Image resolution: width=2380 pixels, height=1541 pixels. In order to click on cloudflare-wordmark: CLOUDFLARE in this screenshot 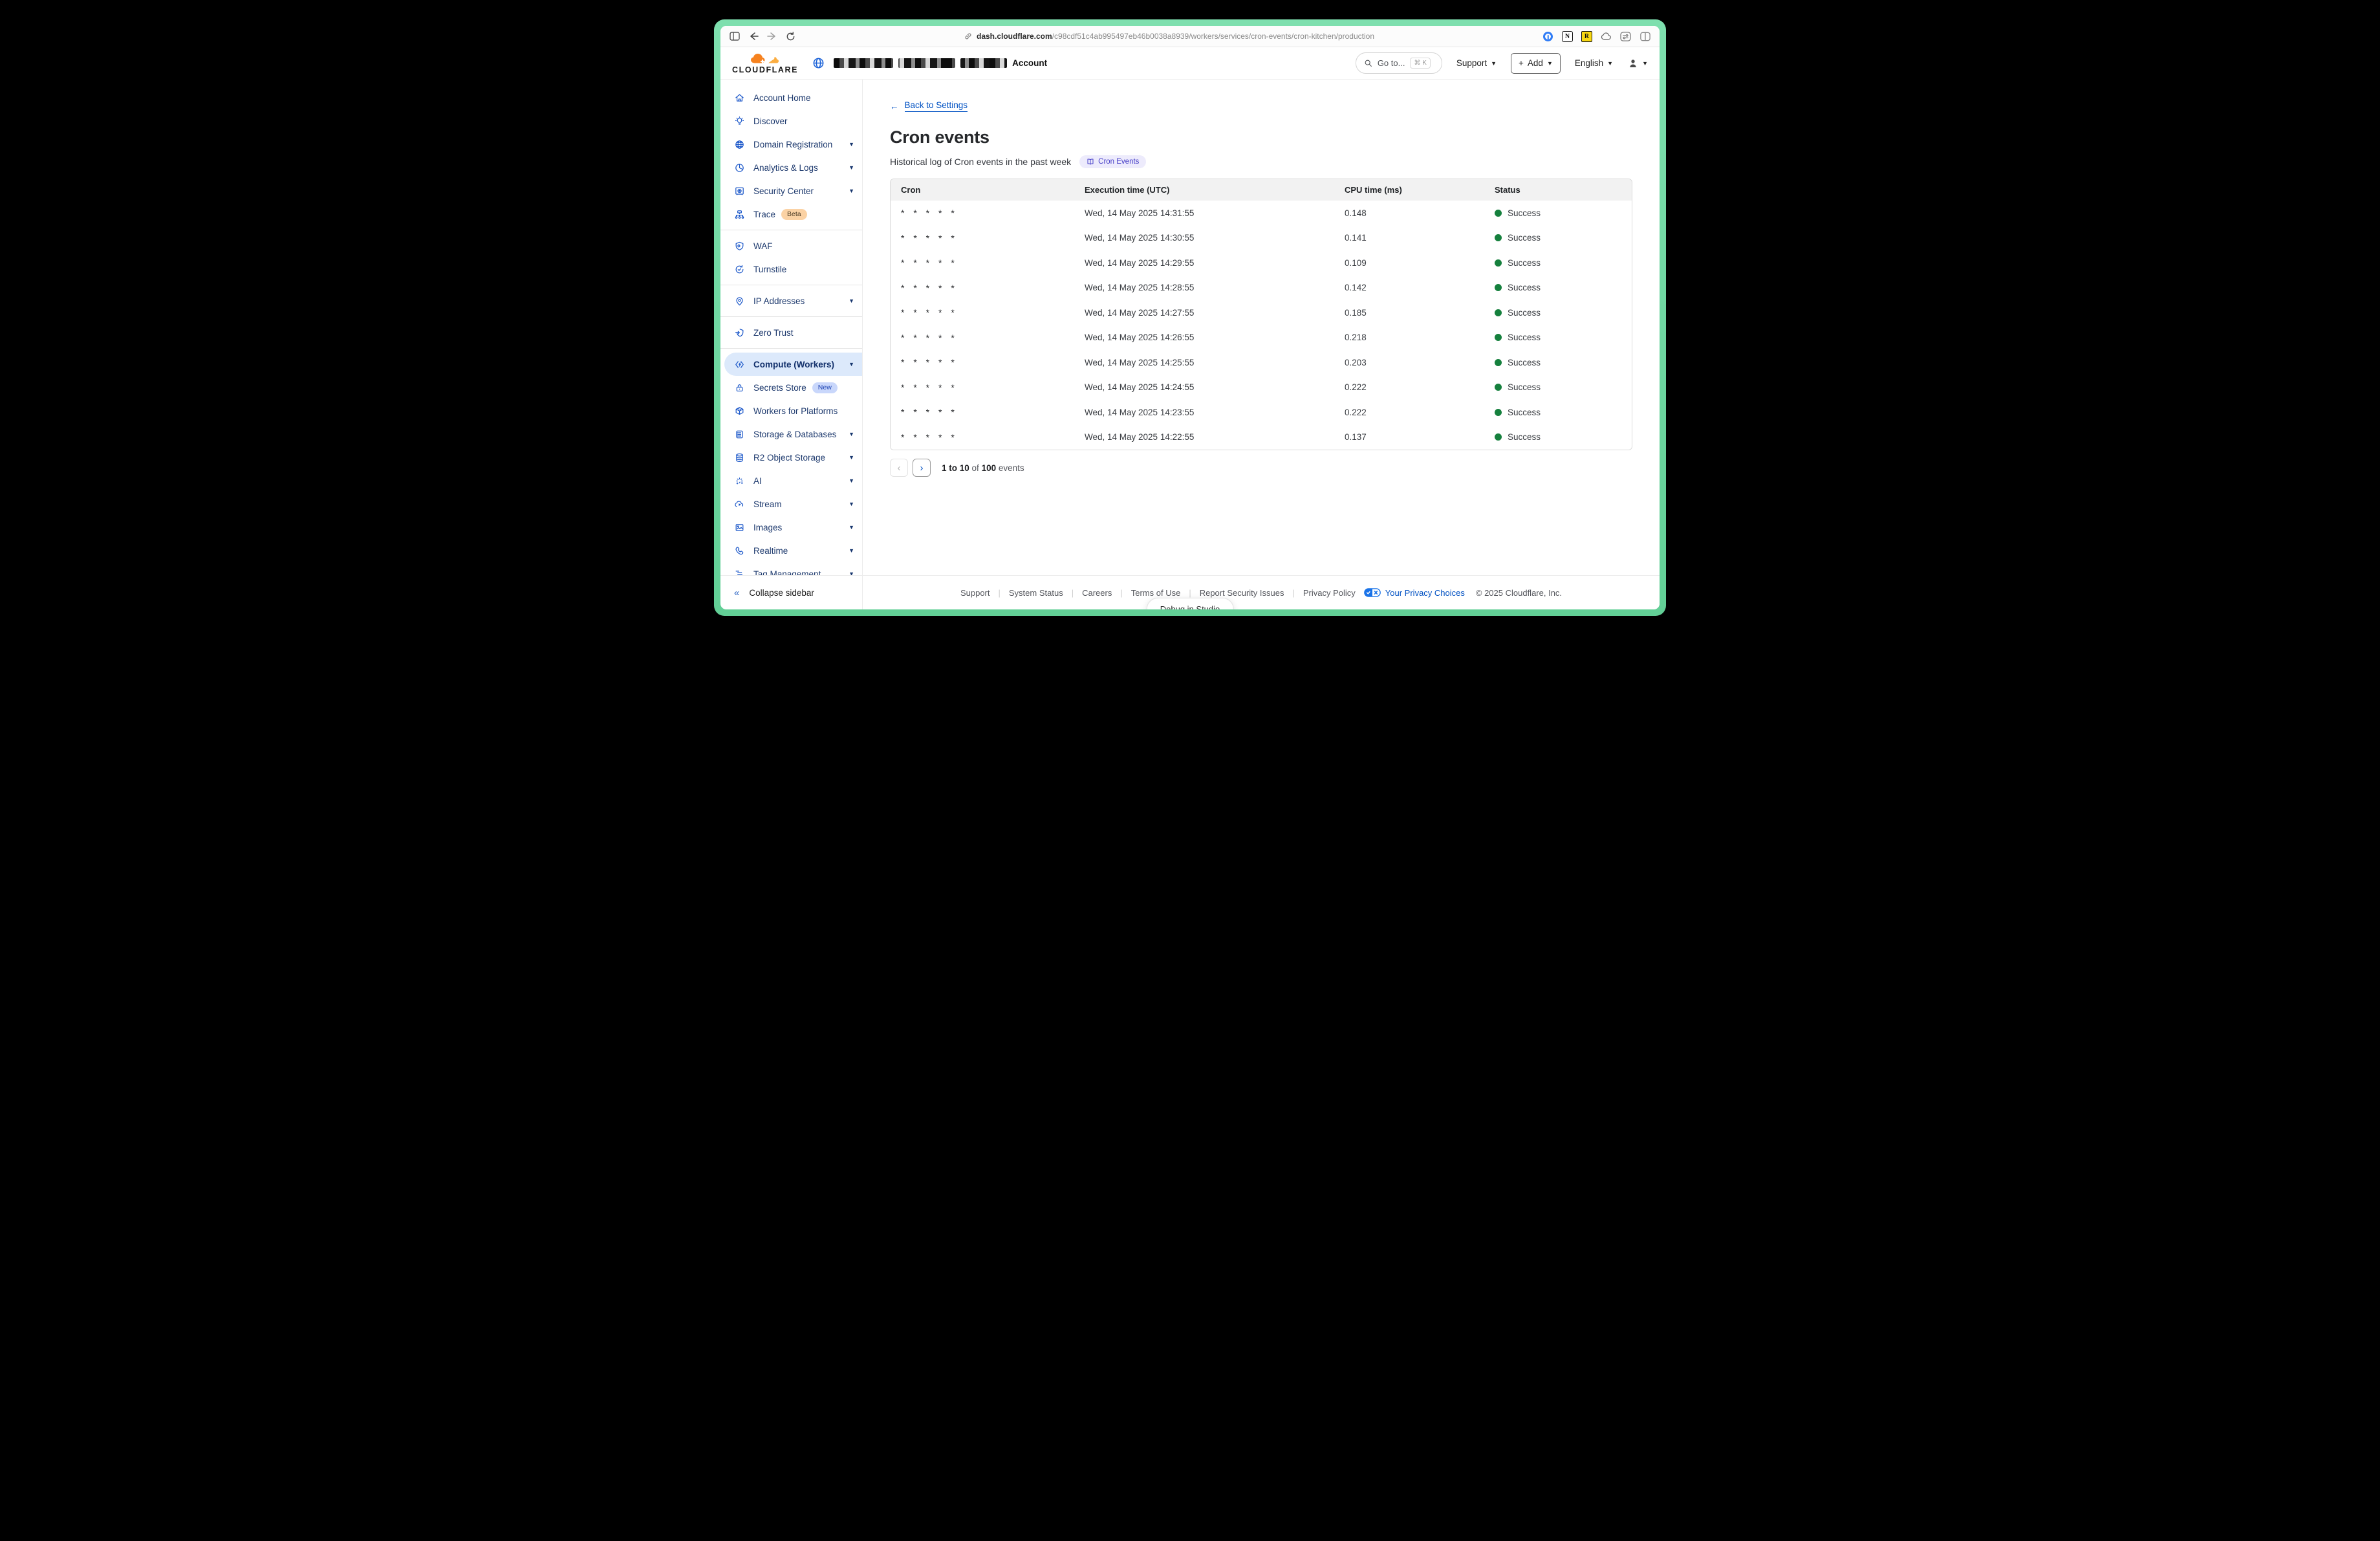, I will do `click(765, 69)`.